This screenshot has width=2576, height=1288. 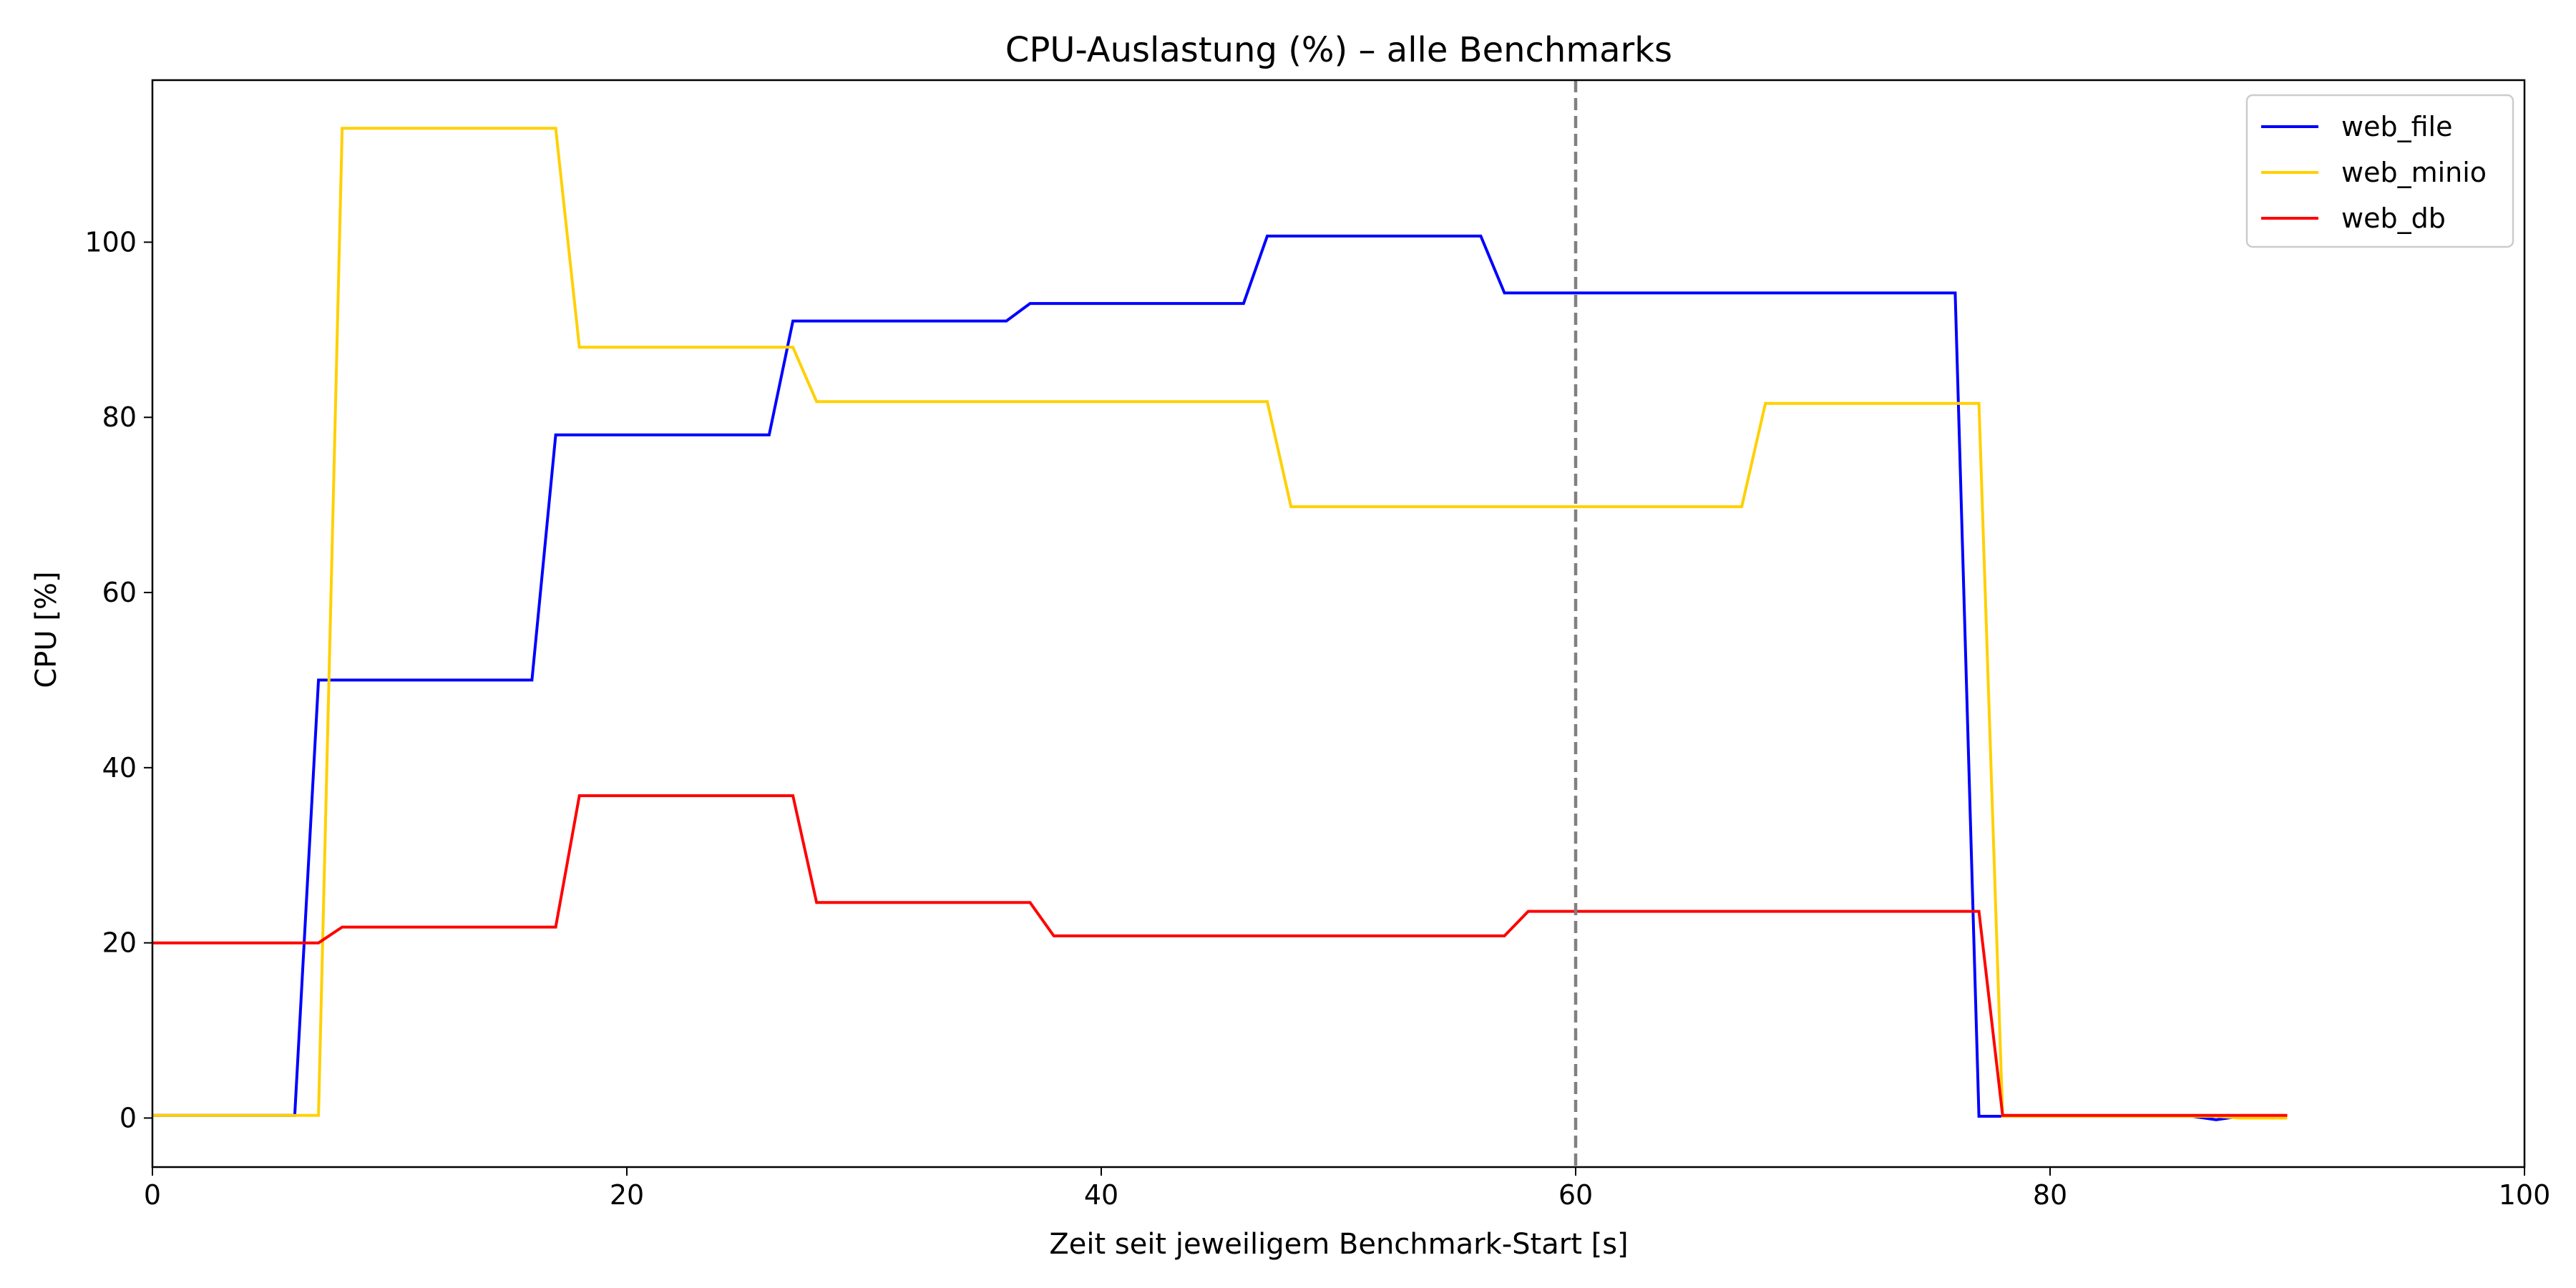 I want to click on x-tick-label: 40, so click(x=1101, y=1195).